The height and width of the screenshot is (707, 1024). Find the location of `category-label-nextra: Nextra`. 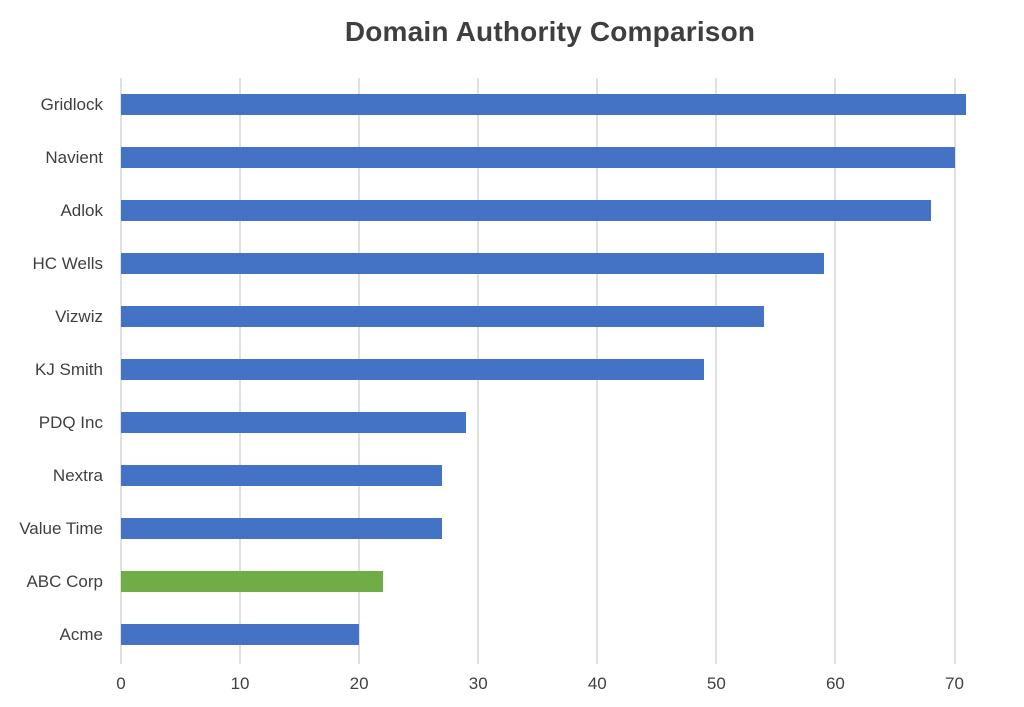

category-label-nextra: Nextra is located at coordinates (77, 475).